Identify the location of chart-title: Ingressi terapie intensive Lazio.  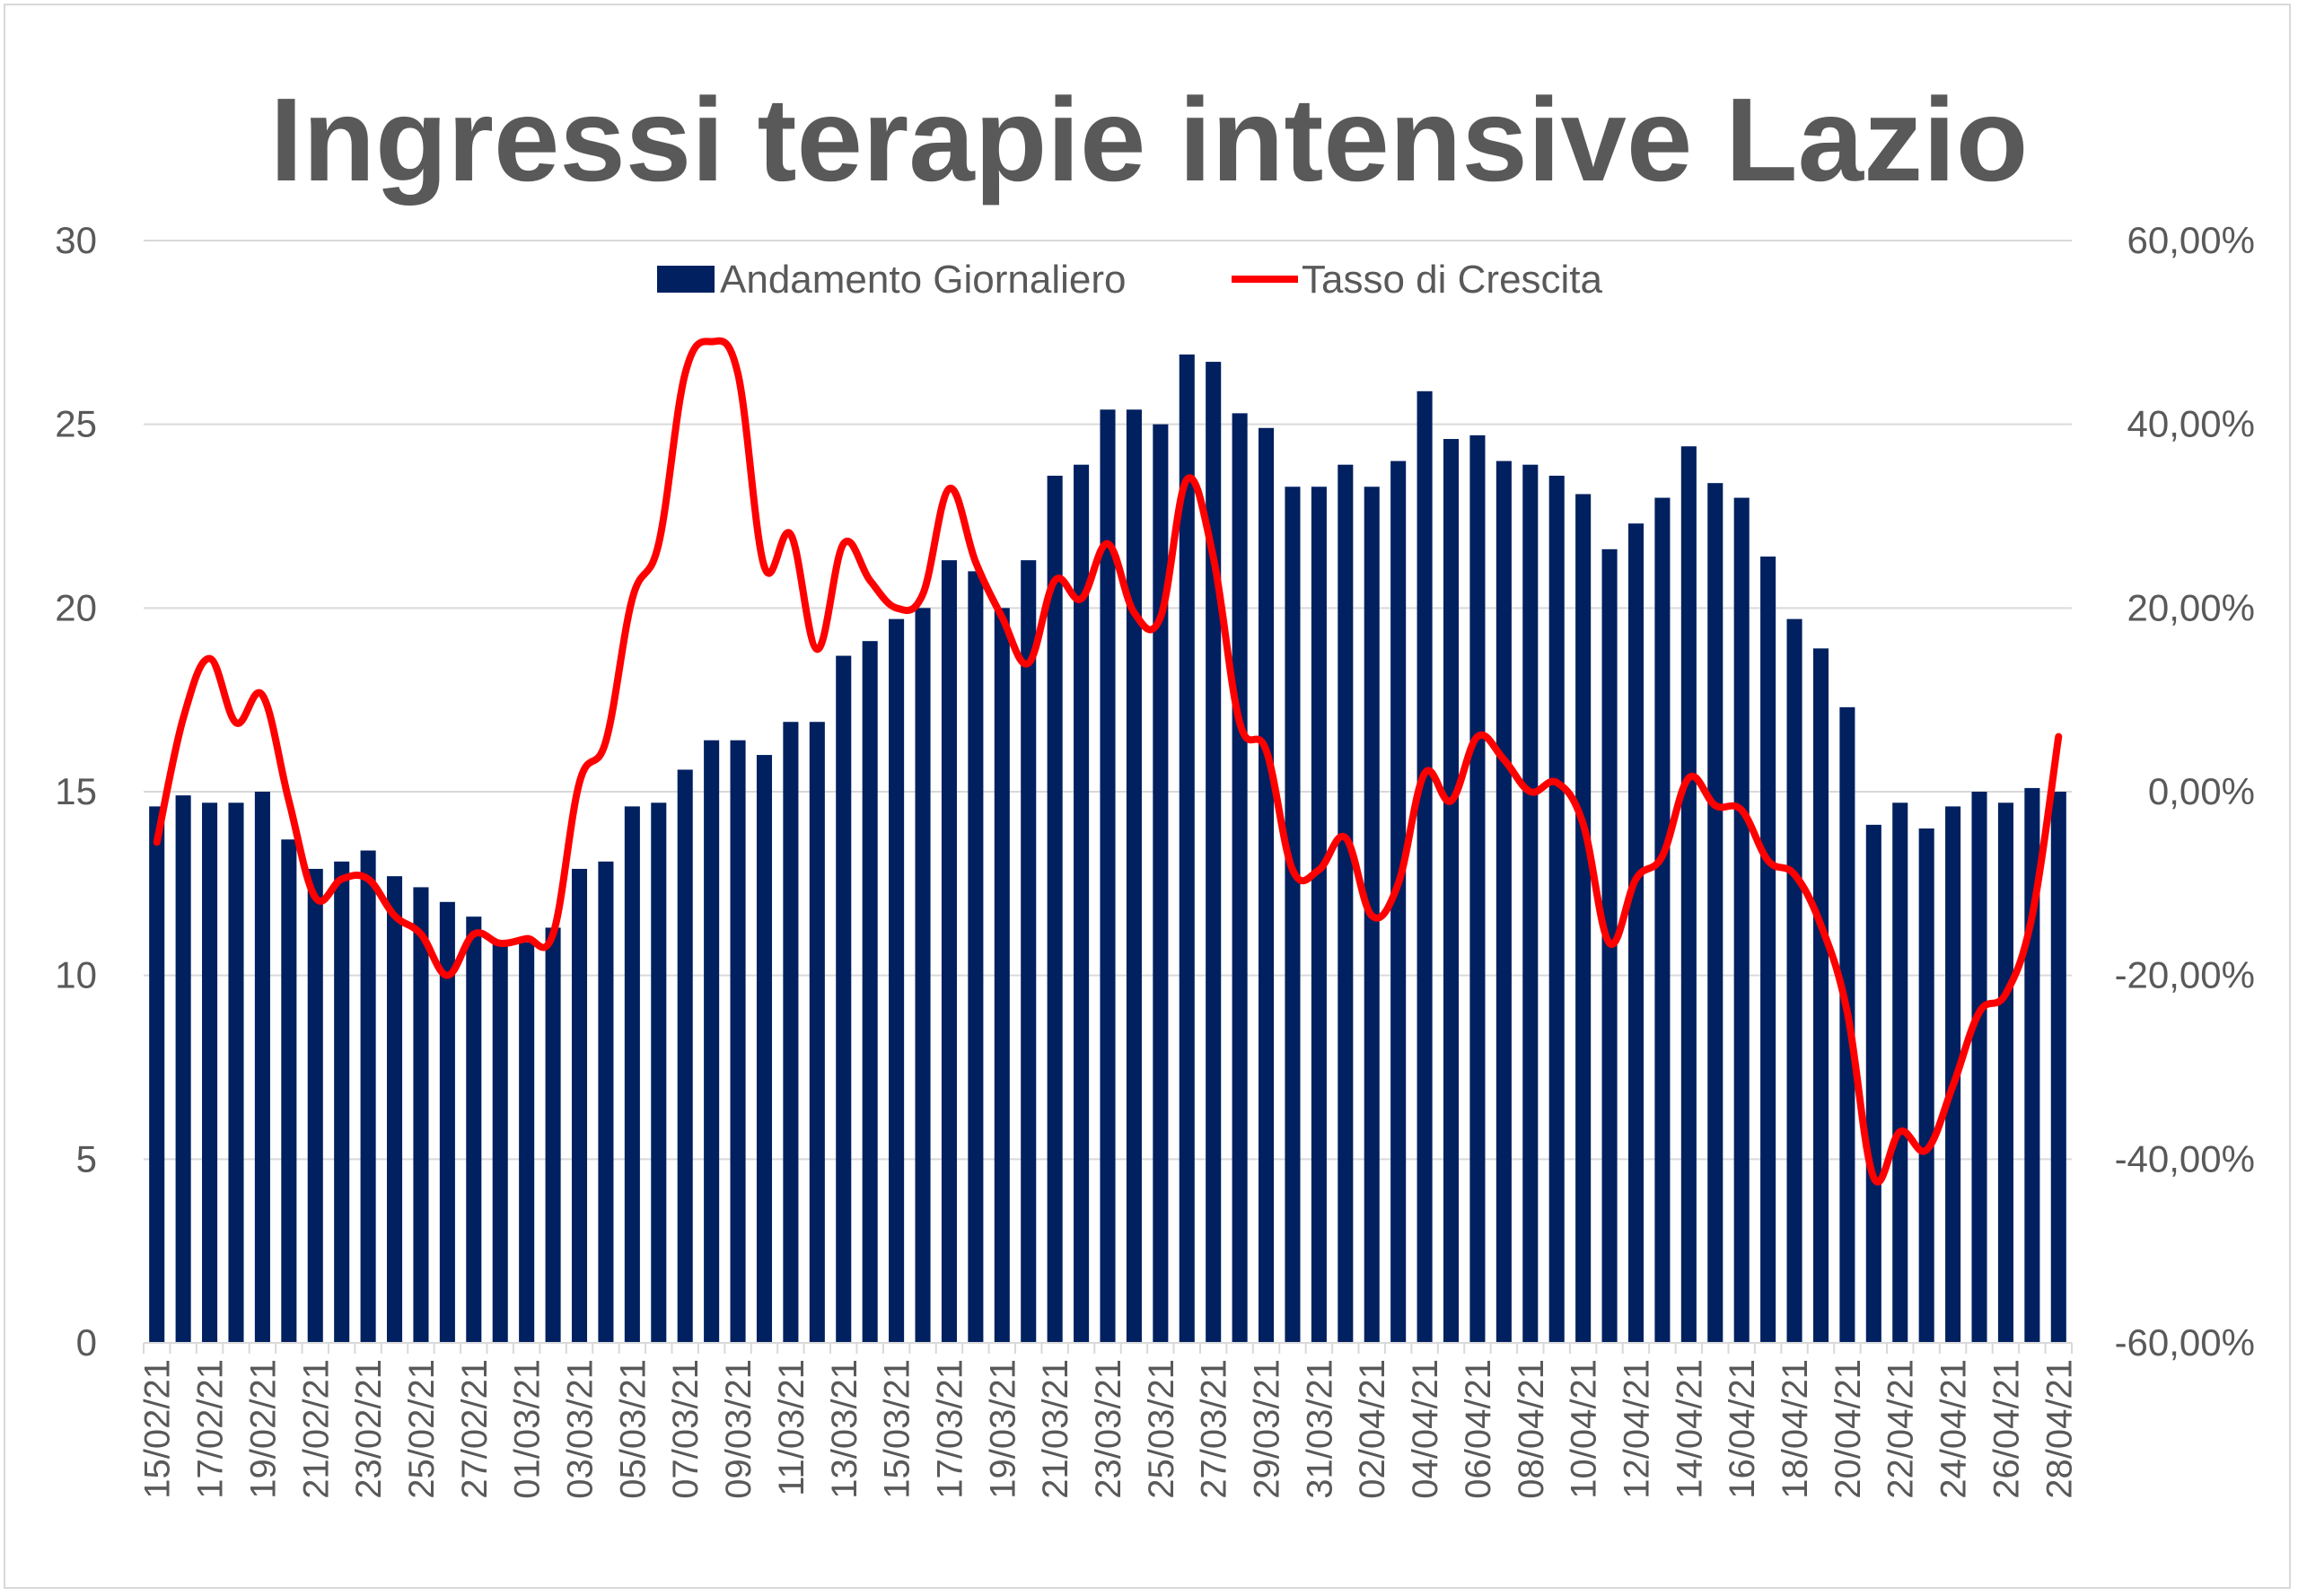
(1149, 140).